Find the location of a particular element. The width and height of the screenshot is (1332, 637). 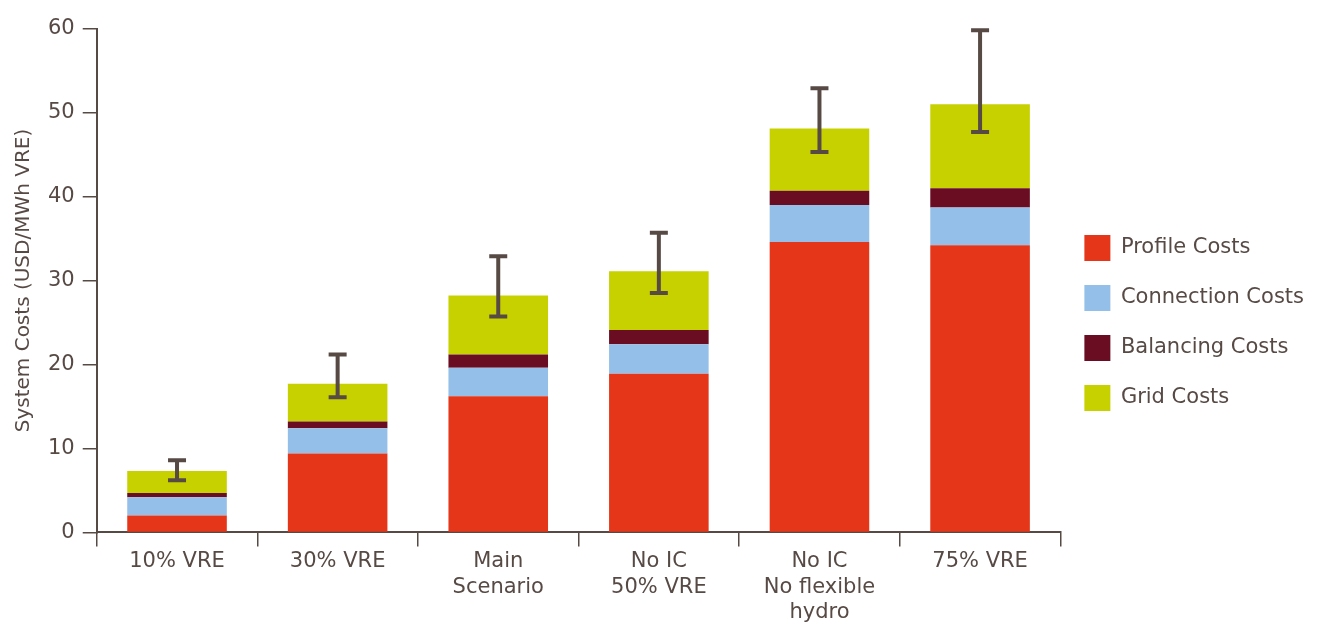

legend-label: Grid Costs is located at coordinates (1175, 396).